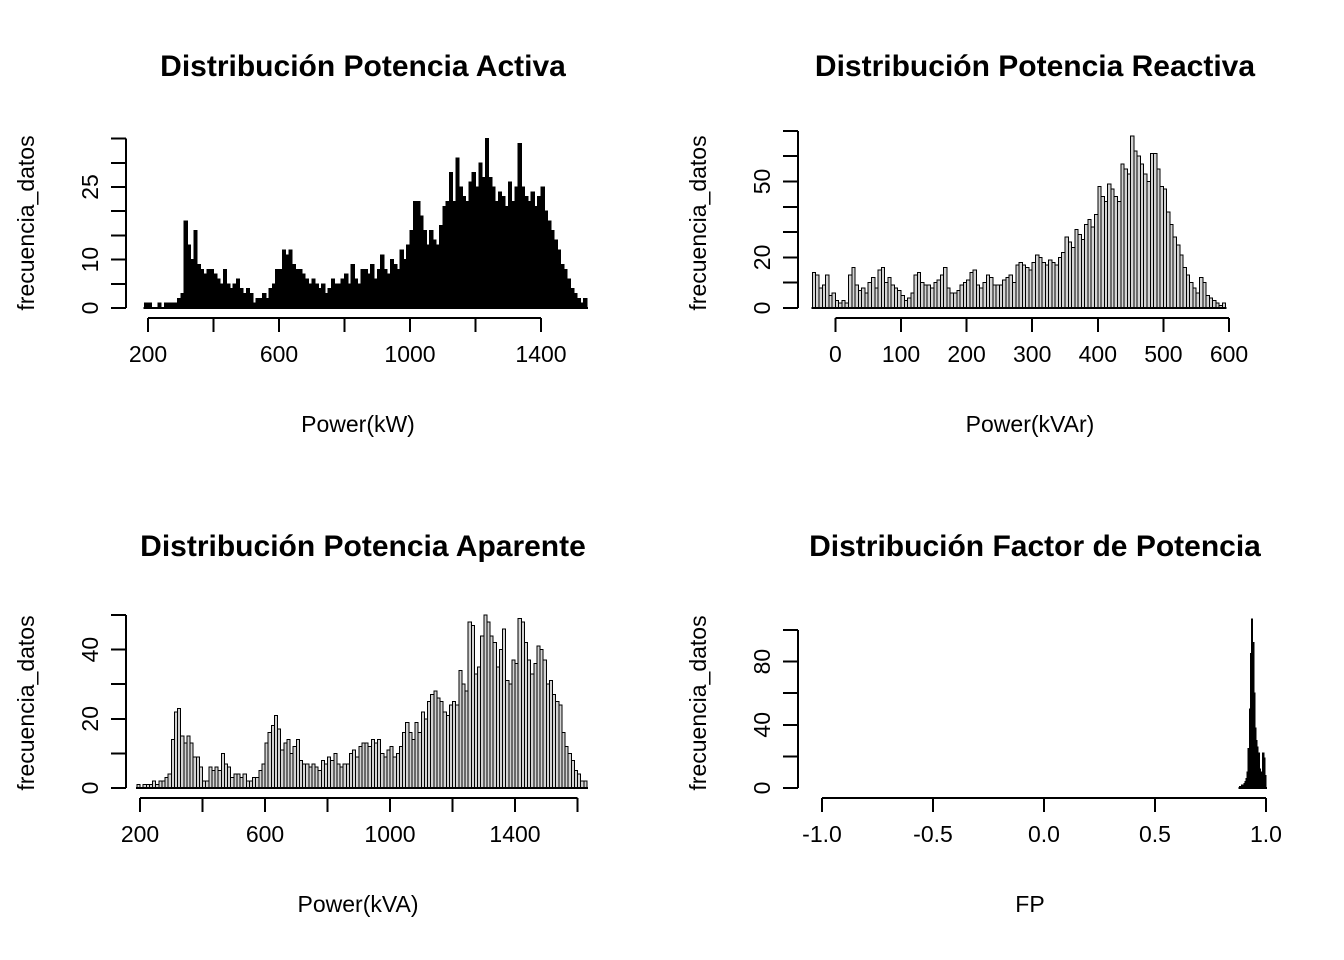 The image size is (1344, 960). Describe the element at coordinates (358, 424) in the screenshot. I see `x-axis-title: Power(kW)` at that location.